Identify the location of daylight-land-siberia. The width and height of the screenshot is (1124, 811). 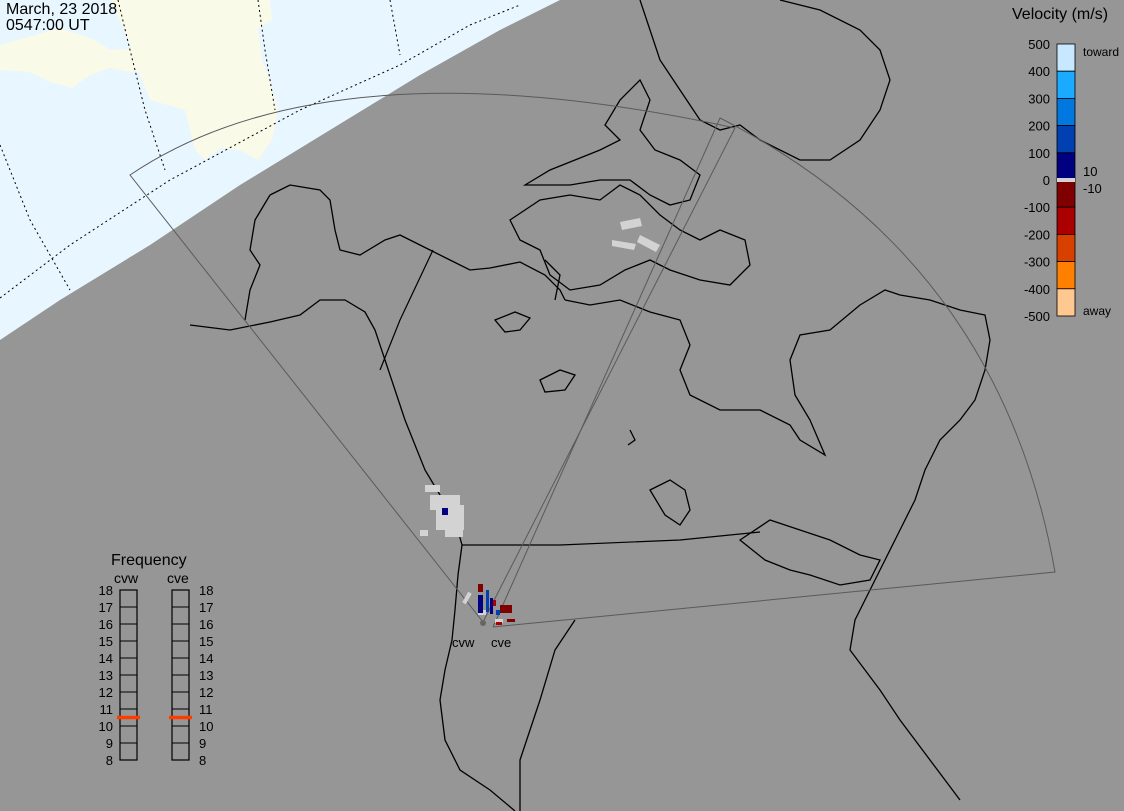
(139, 80).